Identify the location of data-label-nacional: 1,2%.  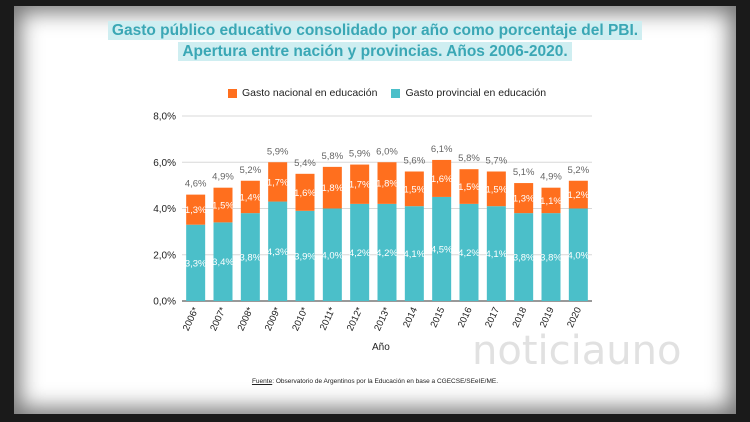
(579, 195).